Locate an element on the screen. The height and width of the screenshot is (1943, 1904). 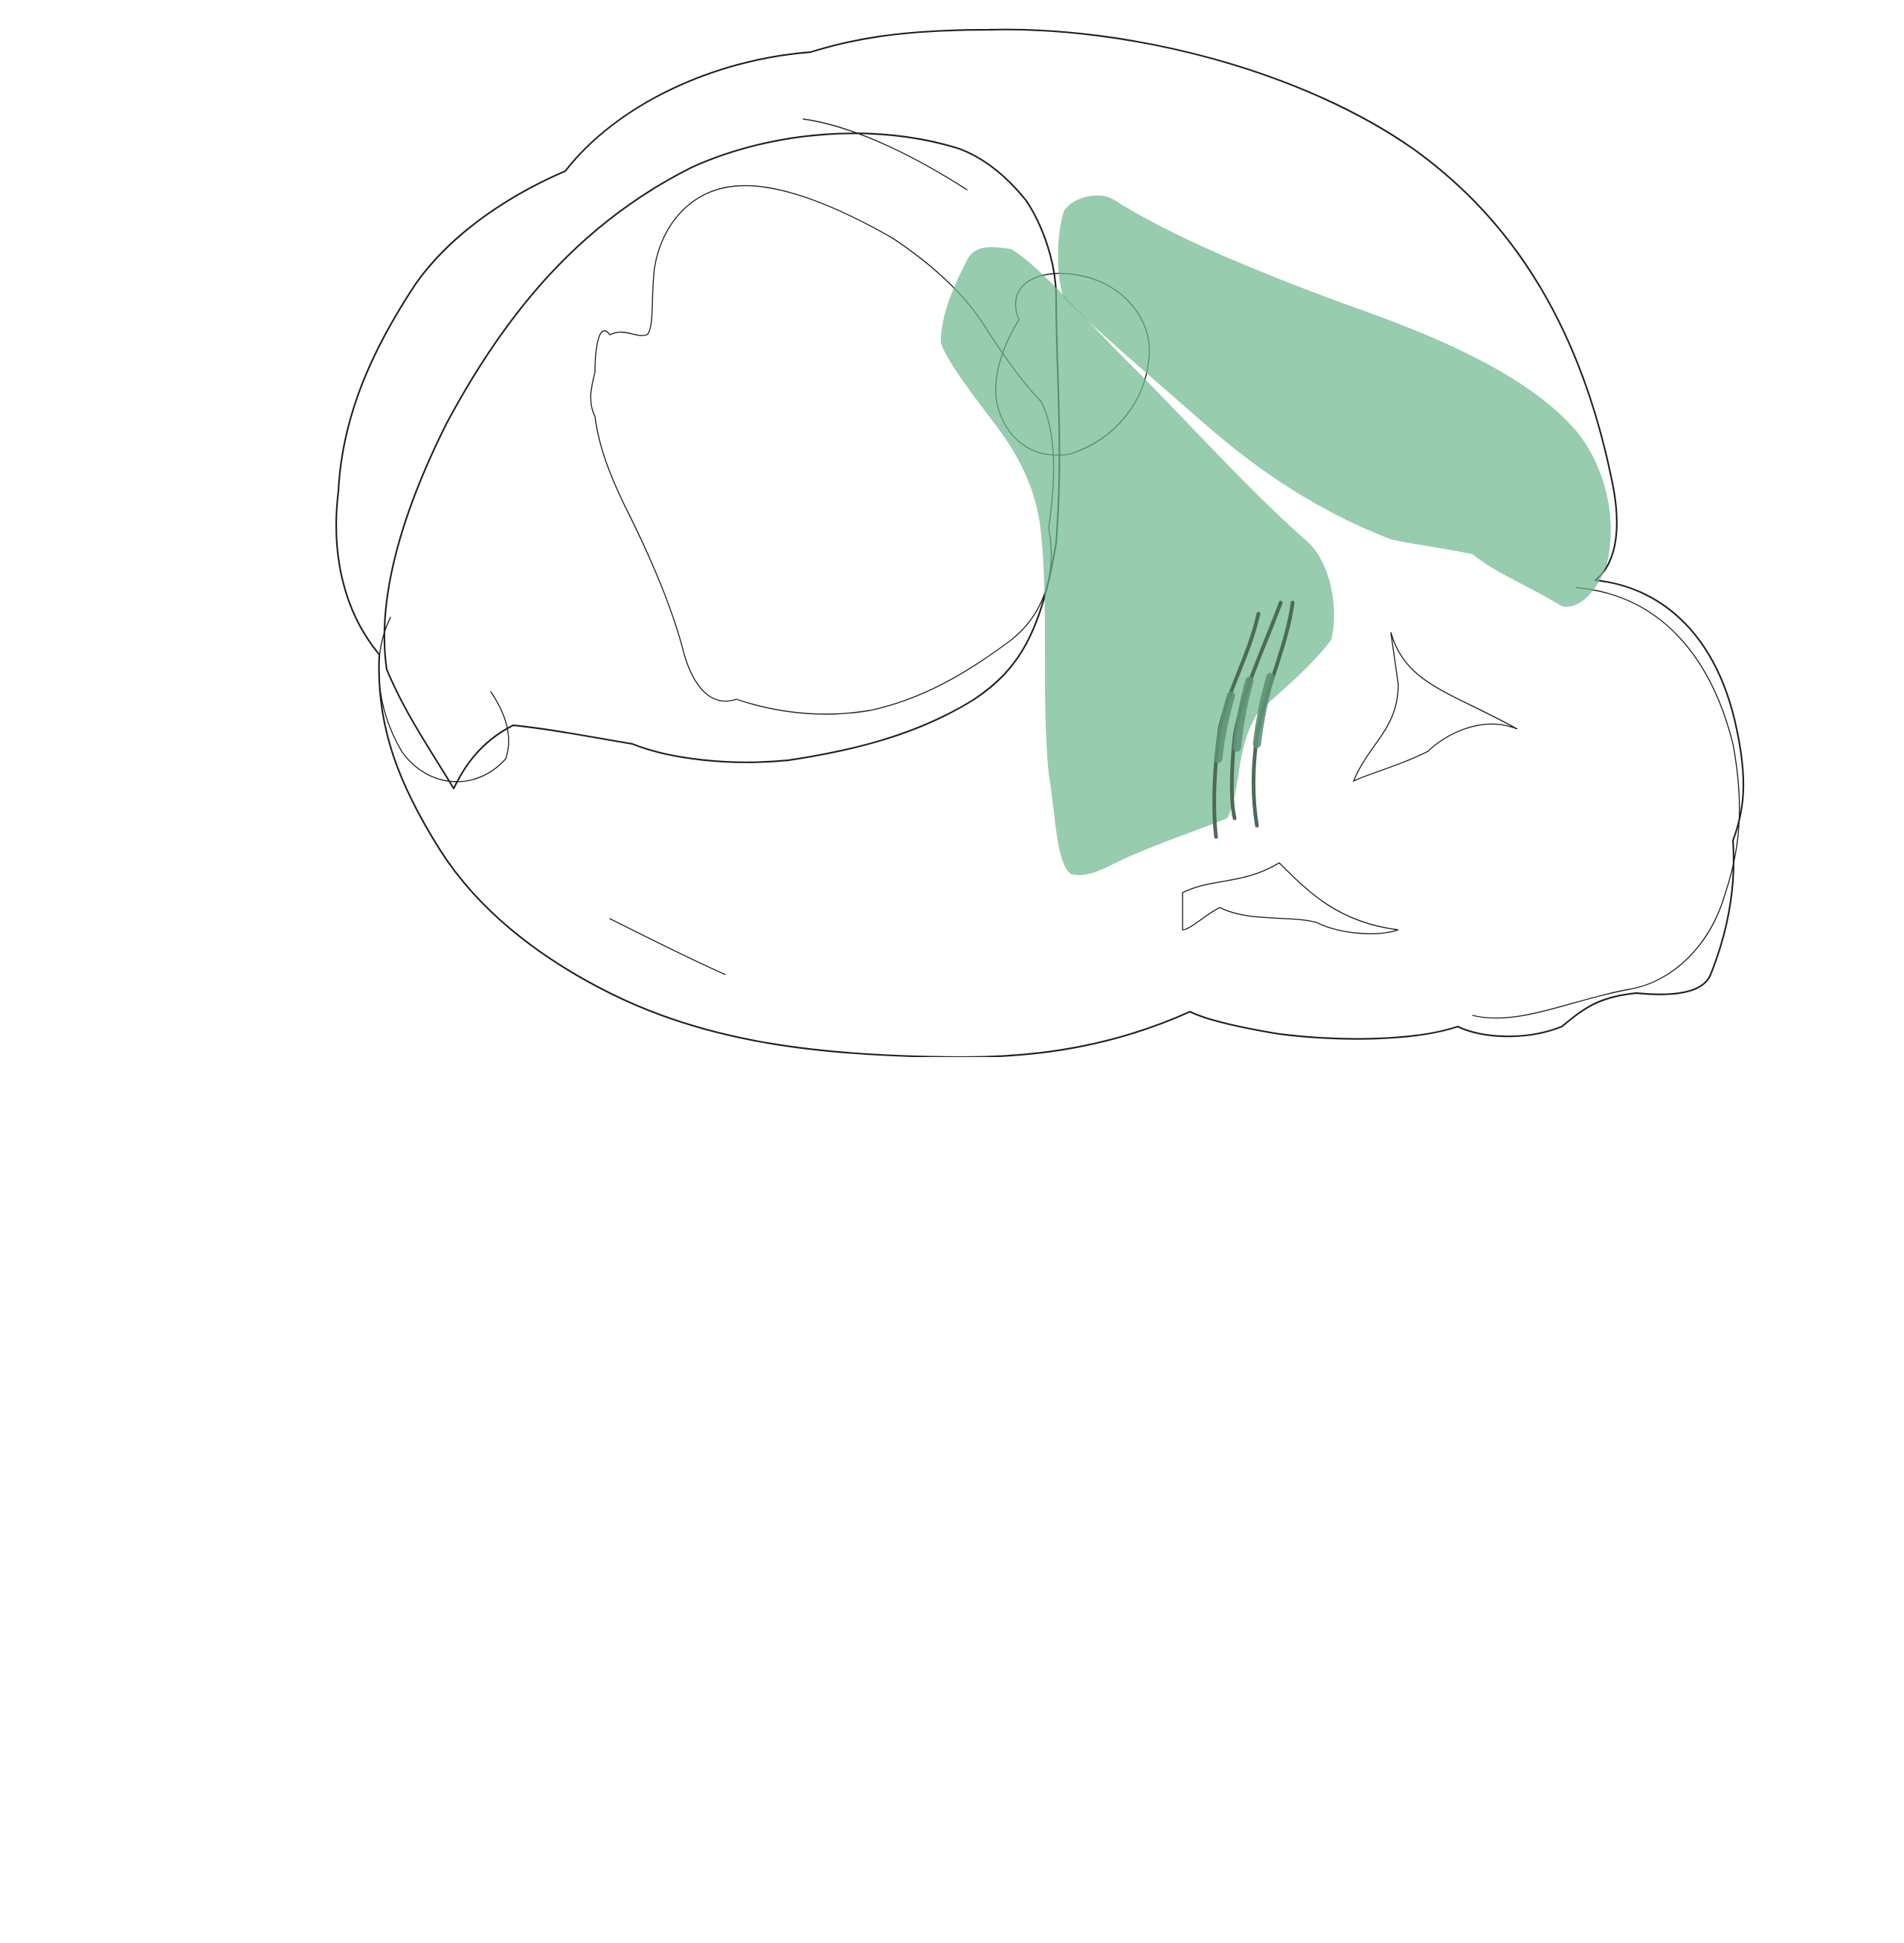
cerebellum-surface is located at coordinates (1606, 803).